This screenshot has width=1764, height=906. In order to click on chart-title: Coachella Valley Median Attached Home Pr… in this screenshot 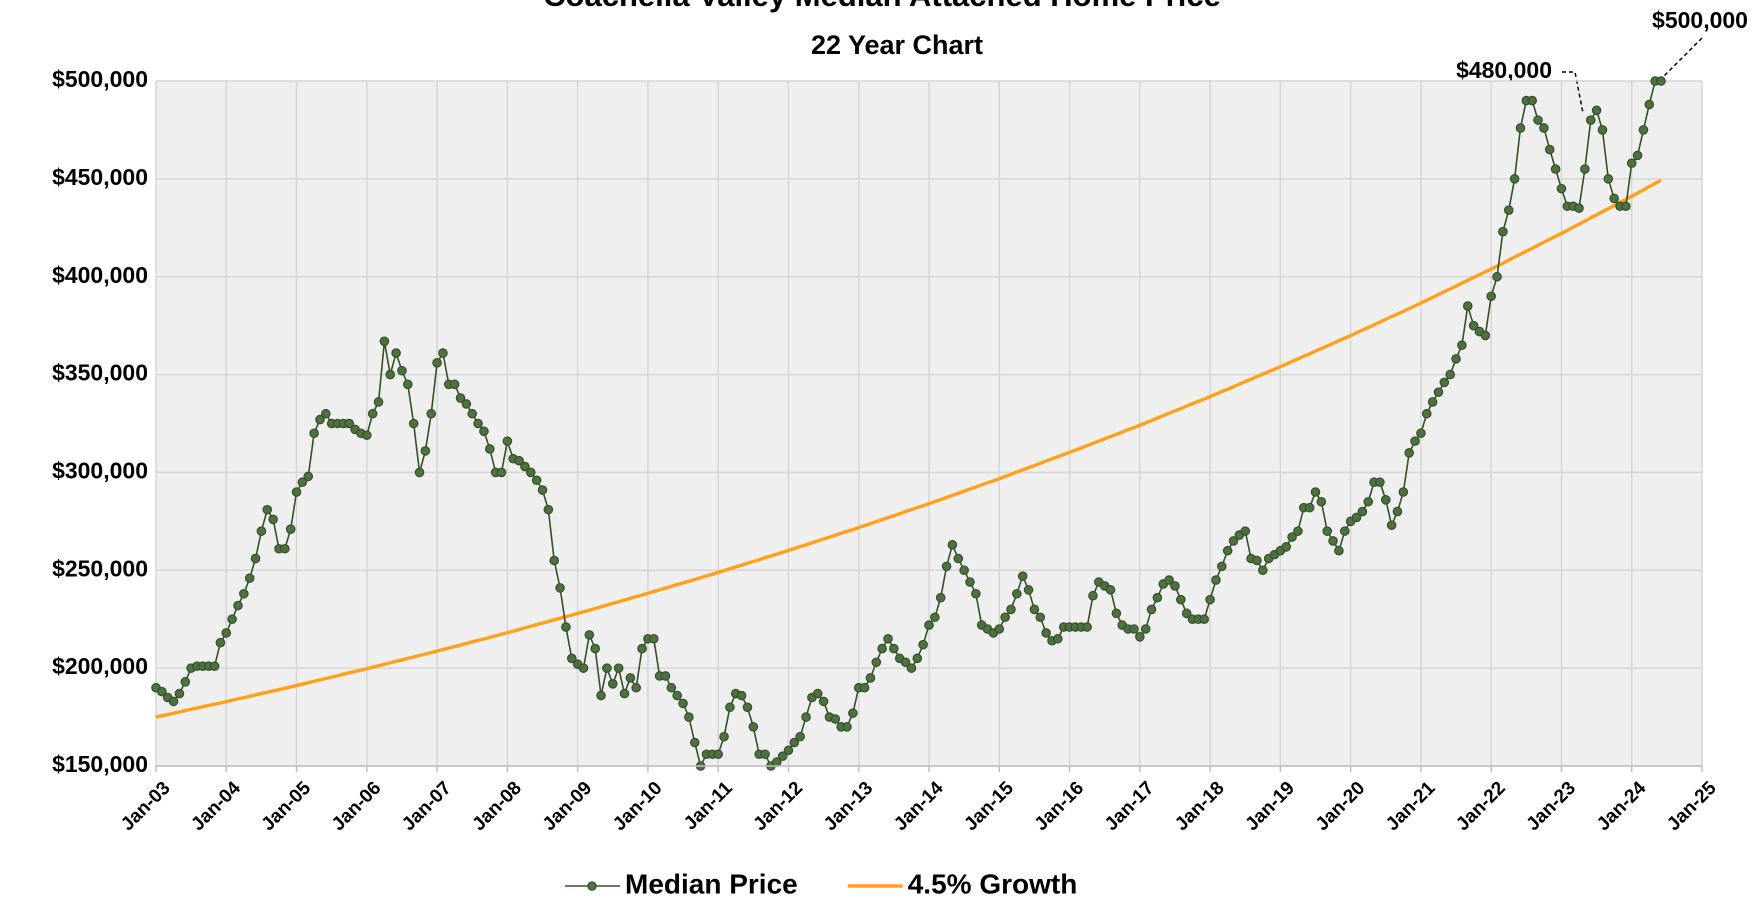, I will do `click(882, 6)`.